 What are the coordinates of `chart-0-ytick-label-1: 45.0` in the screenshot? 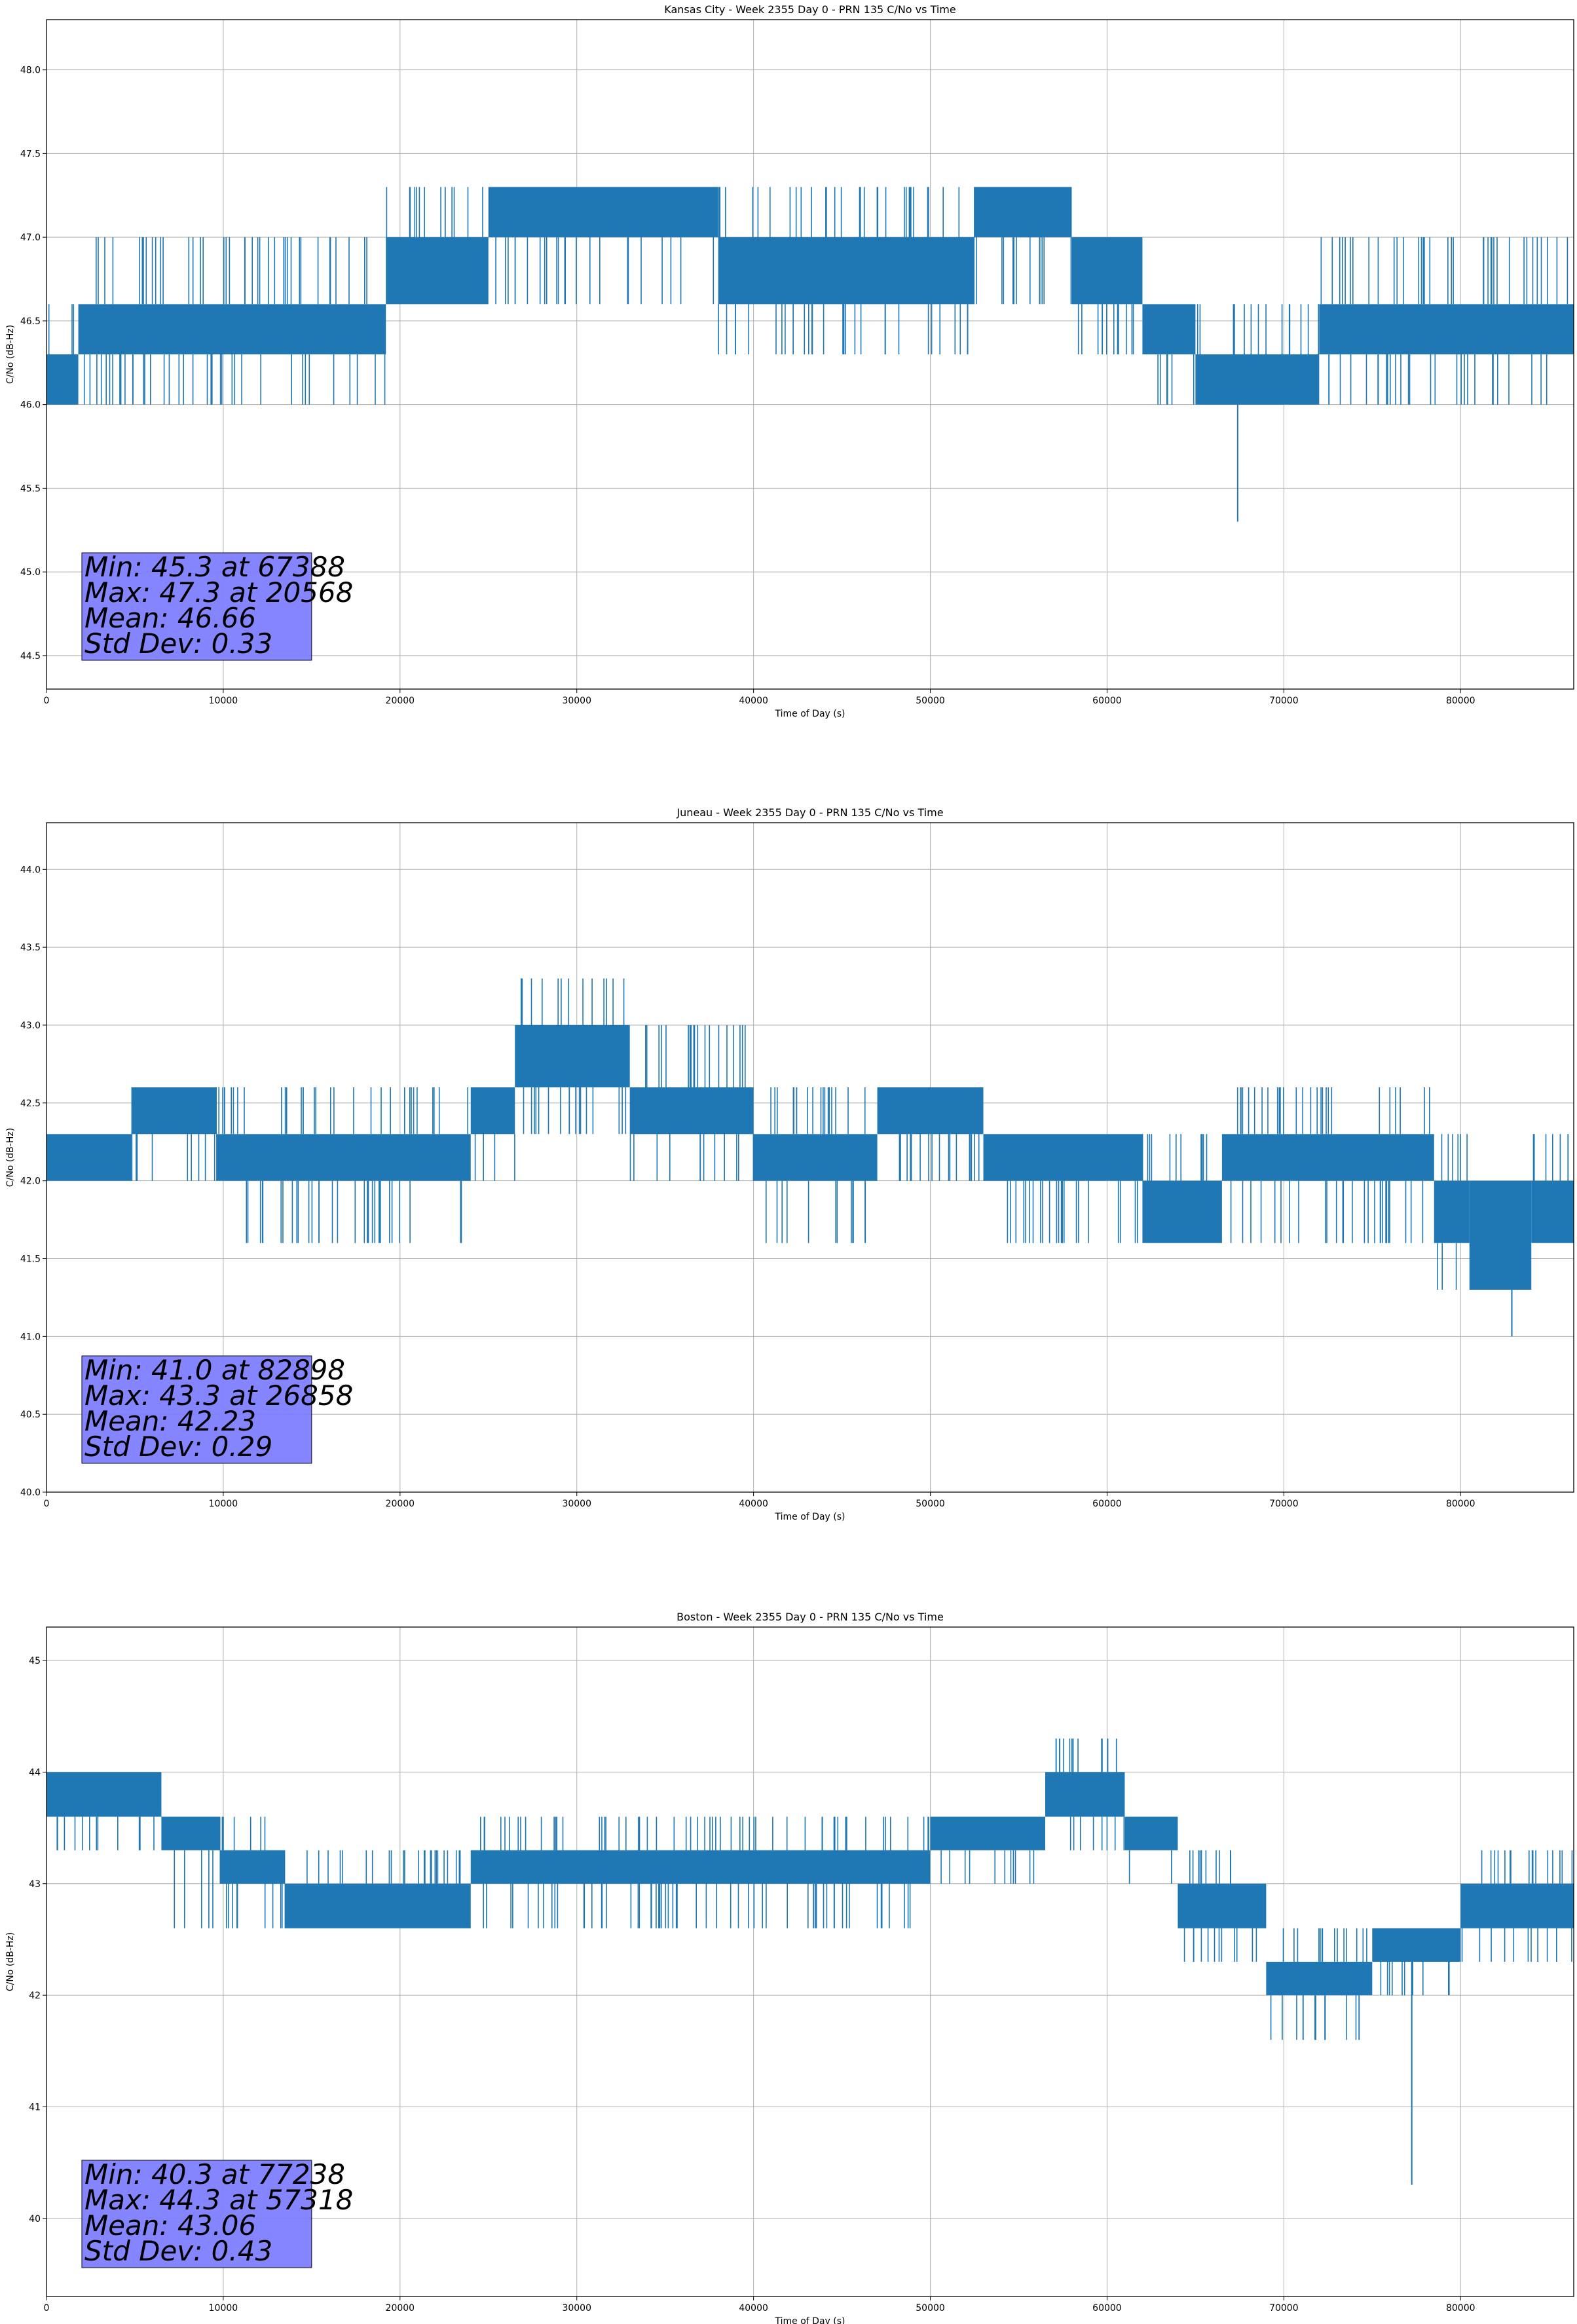 It's located at (30, 572).